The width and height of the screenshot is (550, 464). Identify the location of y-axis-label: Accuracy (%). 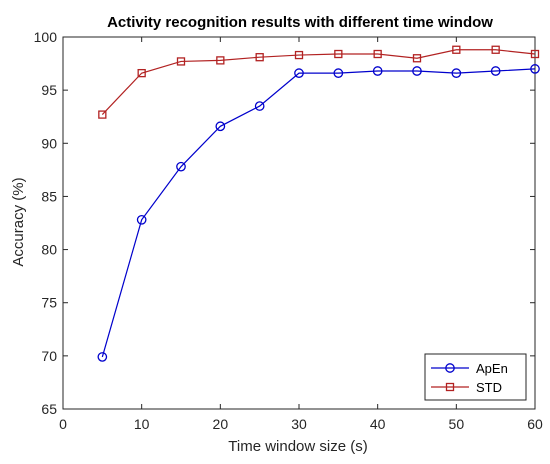
(18, 221).